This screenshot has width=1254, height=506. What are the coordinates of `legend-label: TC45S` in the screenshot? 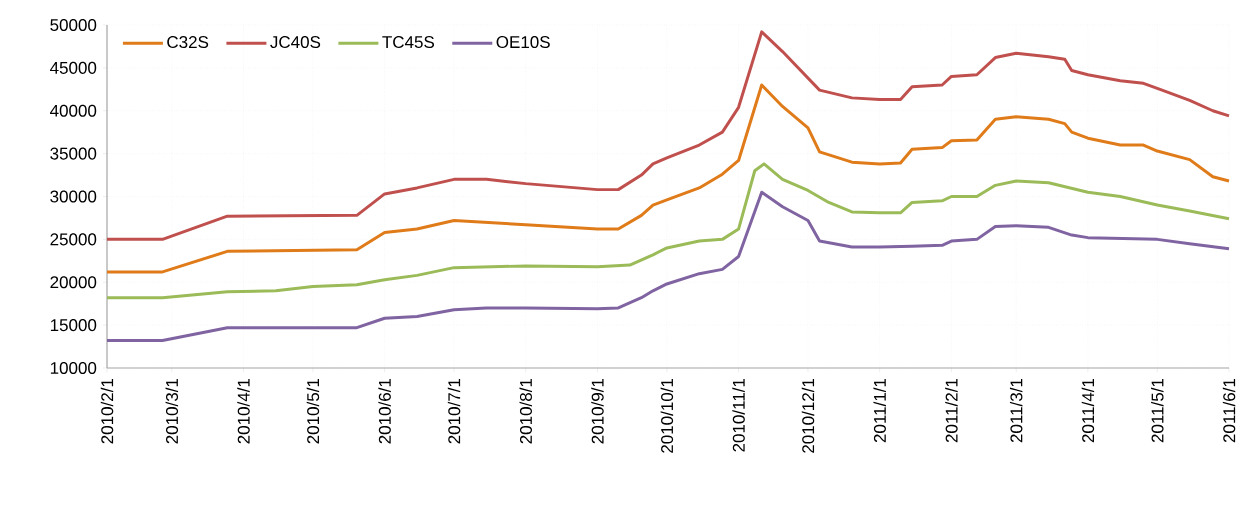 It's located at (408, 42).